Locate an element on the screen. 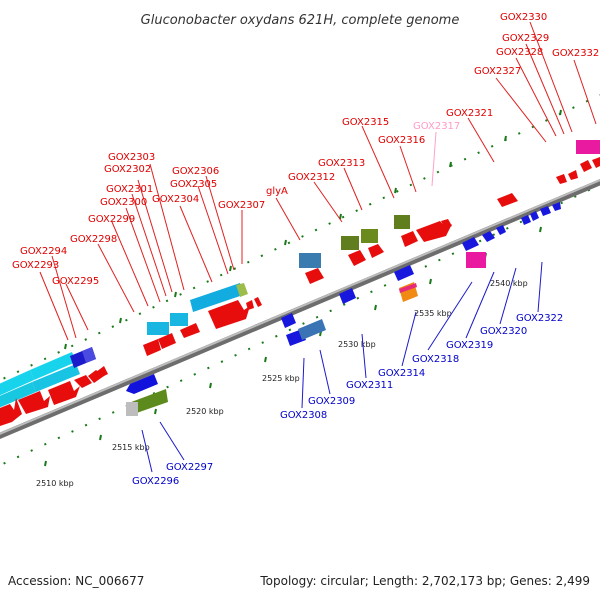  gene-label: GOX2293 is located at coordinates (35, 265).